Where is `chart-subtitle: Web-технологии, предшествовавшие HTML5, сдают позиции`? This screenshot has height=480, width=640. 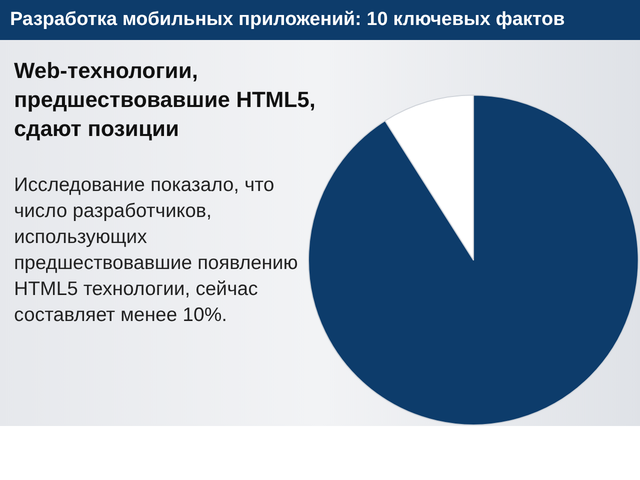
chart-subtitle: Web-технологии, предшествовавшие HTML5, сдают позиции is located at coordinates (165, 100).